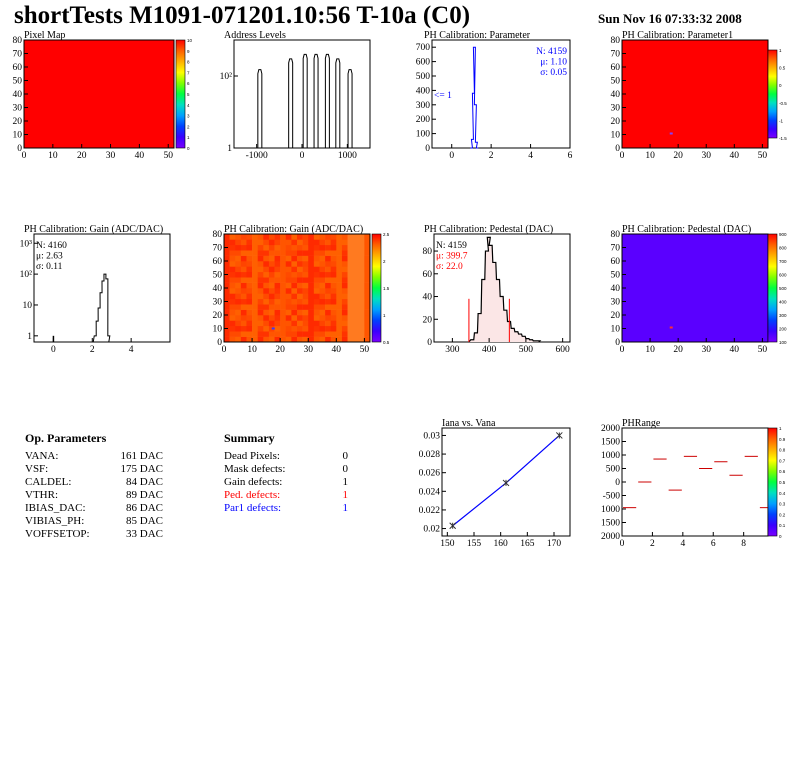 Image resolution: width=796 pixels, height=772 pixels. What do you see at coordinates (18, 82) in the screenshot?
I see `y-tick-label: 50` at bounding box center [18, 82].